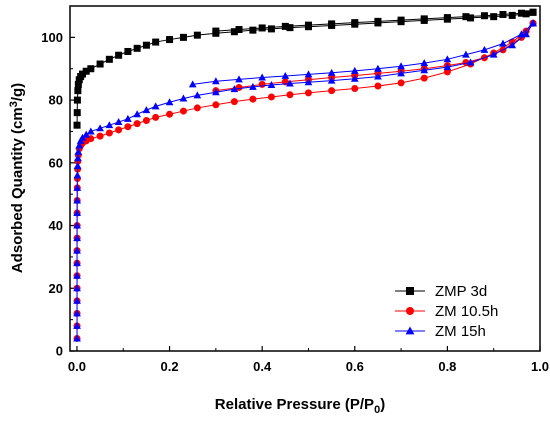 Image resolution: width=550 pixels, height=426 pixels. Describe the element at coordinates (466, 311) in the screenshot. I see `legend-label: ZM 10.5h` at that location.